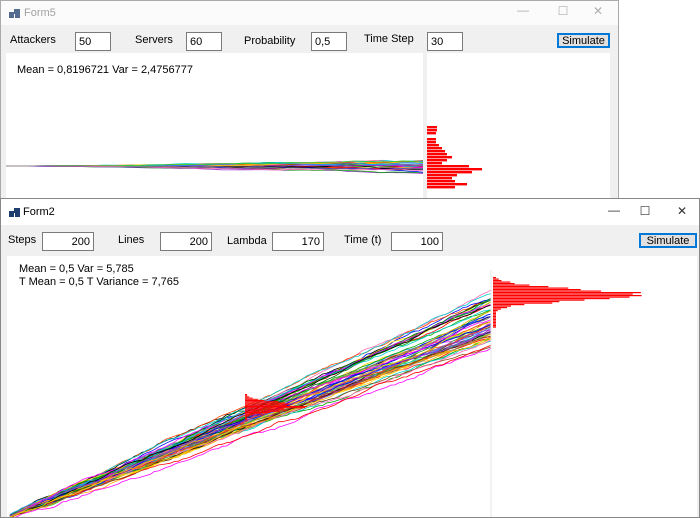 The width and height of the screenshot is (700, 518). What do you see at coordinates (298, 241) in the screenshot?
I see `lambda-input` at bounding box center [298, 241].